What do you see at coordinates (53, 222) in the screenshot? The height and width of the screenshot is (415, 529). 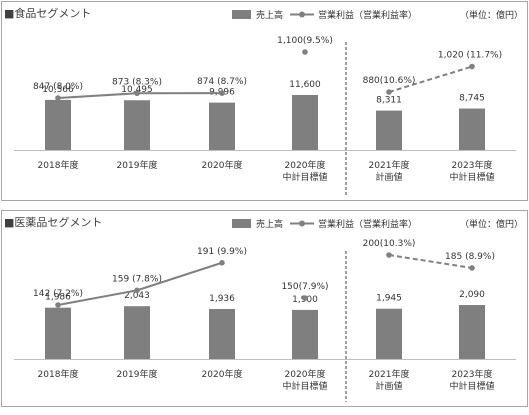 I see `chart-title: ■医薬品セグメント` at bounding box center [53, 222].